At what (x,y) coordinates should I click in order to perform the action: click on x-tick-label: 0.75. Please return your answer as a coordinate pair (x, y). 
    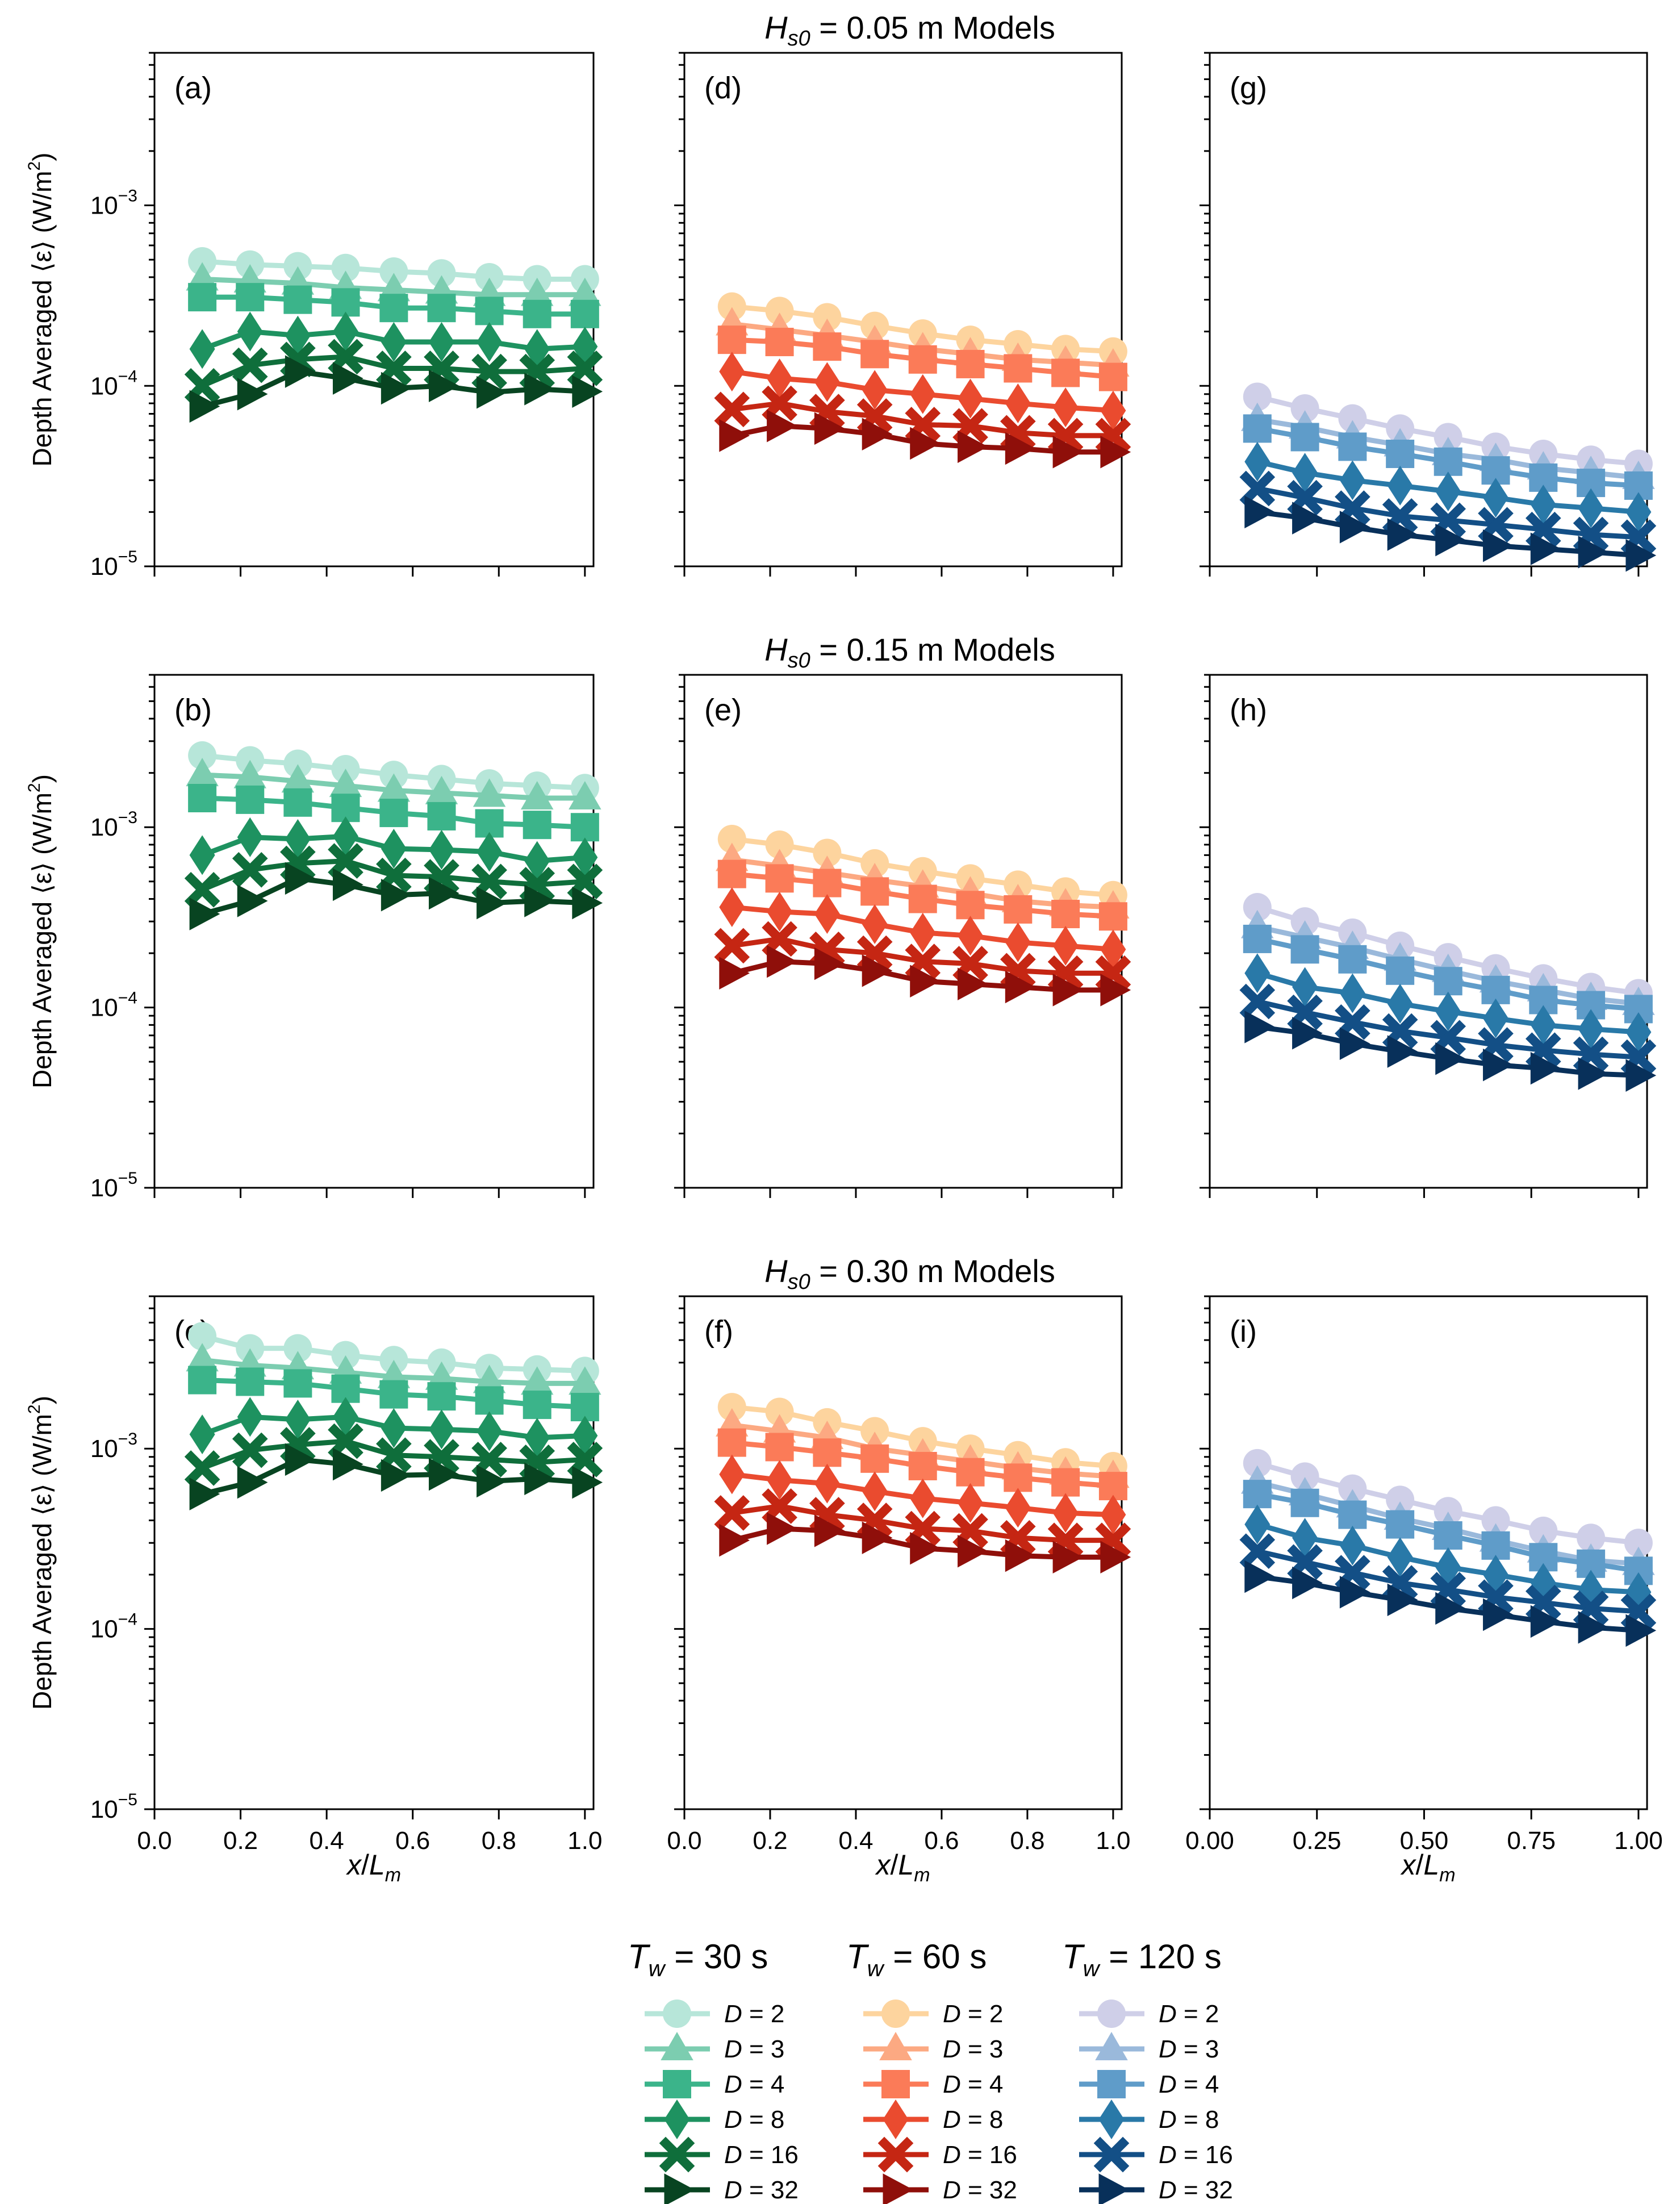
    Looking at the image, I should click on (1531, 1841).